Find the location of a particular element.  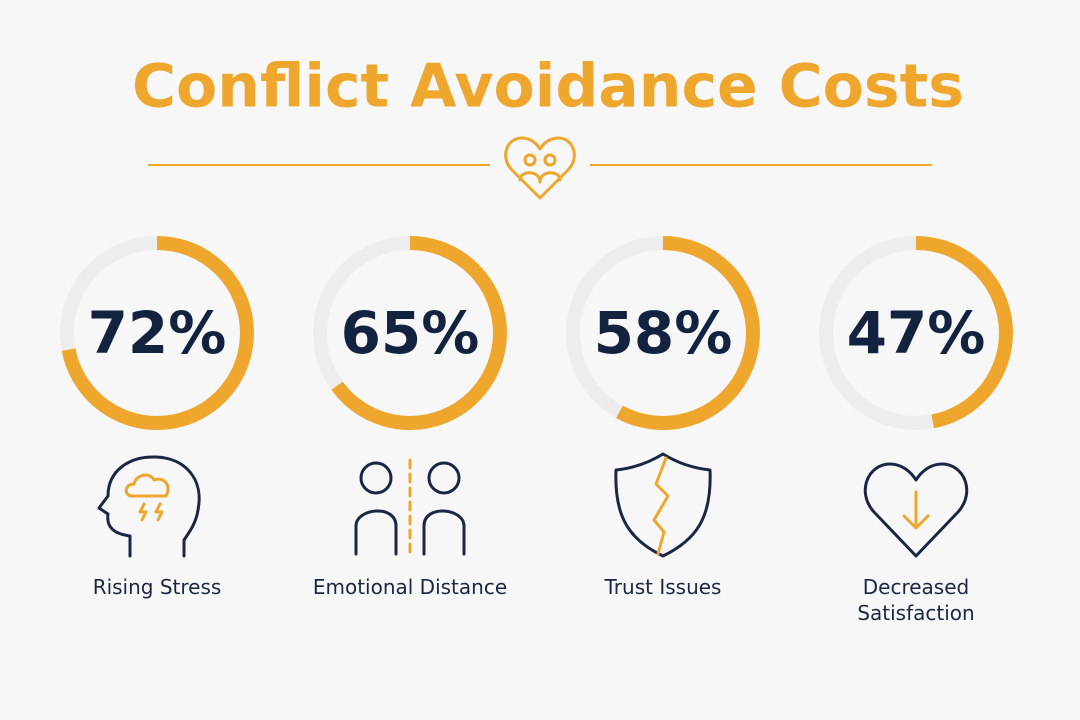

value-label: 47% is located at coordinates (916, 333).